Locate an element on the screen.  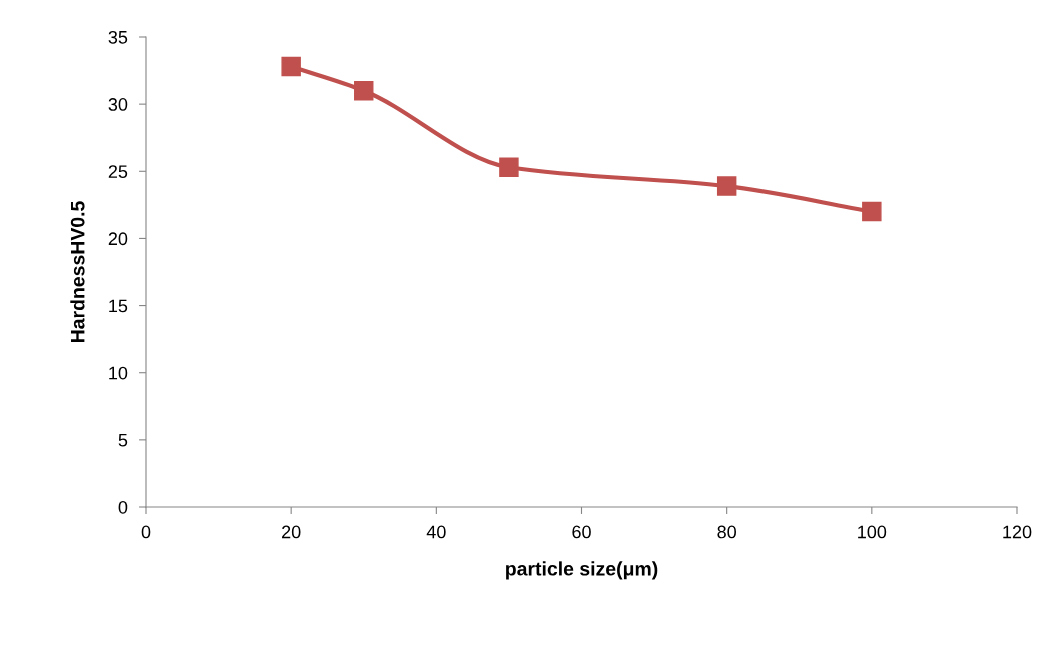
y-axis-title: HardnessHV0.5 is located at coordinates (77, 272).